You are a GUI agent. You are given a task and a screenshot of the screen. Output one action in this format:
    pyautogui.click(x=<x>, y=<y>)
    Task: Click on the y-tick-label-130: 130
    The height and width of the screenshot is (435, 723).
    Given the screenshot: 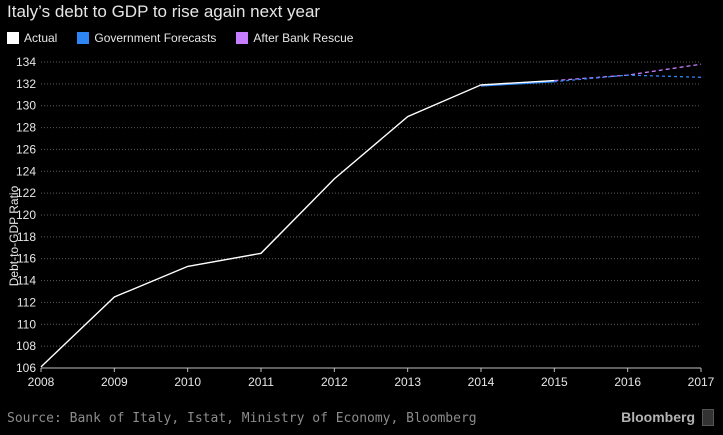 What is the action you would take?
    pyautogui.click(x=26, y=106)
    